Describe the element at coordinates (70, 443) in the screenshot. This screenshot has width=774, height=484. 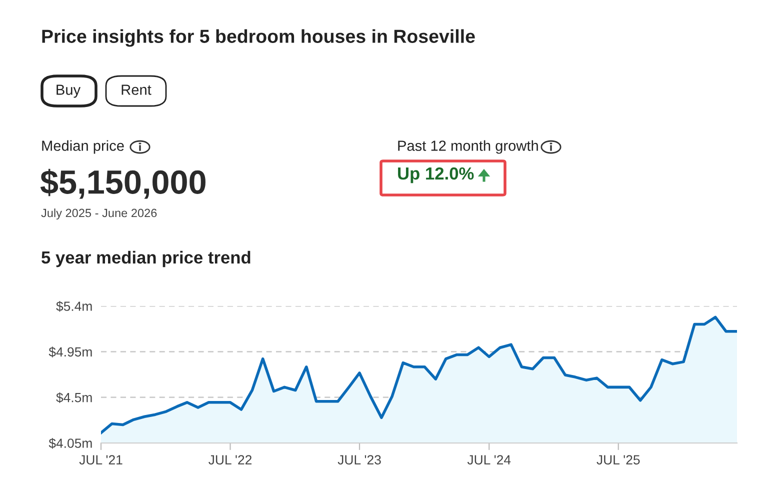
I see `y-tick-label: $4.05m` at that location.